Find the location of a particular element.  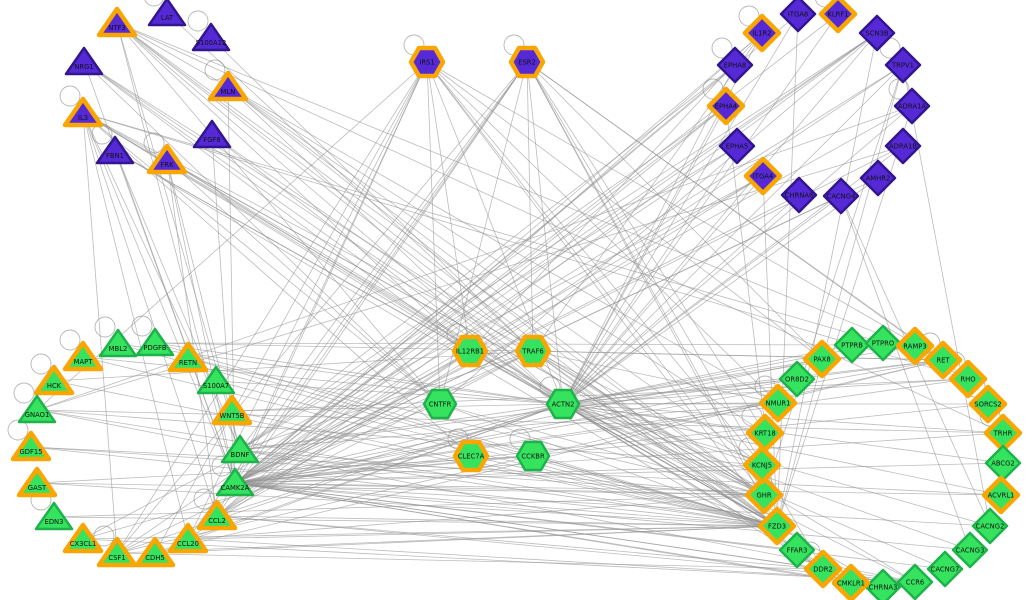

node-FGF8: FGF8 is located at coordinates (212, 134).